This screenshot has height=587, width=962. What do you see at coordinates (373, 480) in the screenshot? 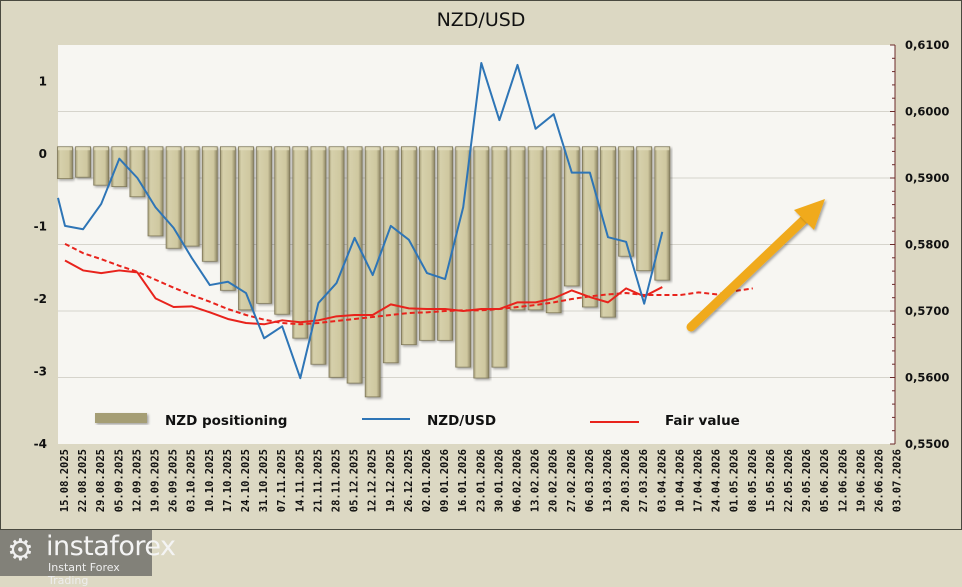
I see `x-tick-label: 12.12.2025` at bounding box center [373, 480].